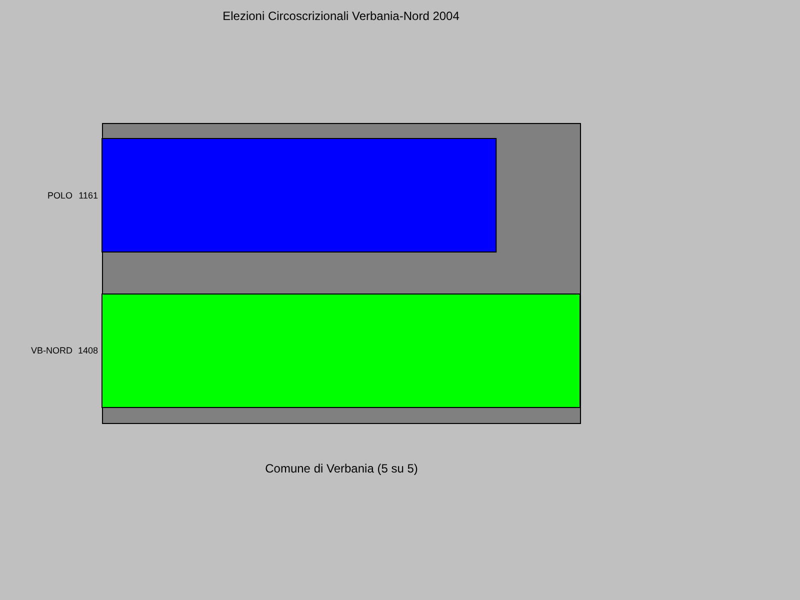  What do you see at coordinates (88, 195) in the screenshot?
I see `data-label: 1161` at bounding box center [88, 195].